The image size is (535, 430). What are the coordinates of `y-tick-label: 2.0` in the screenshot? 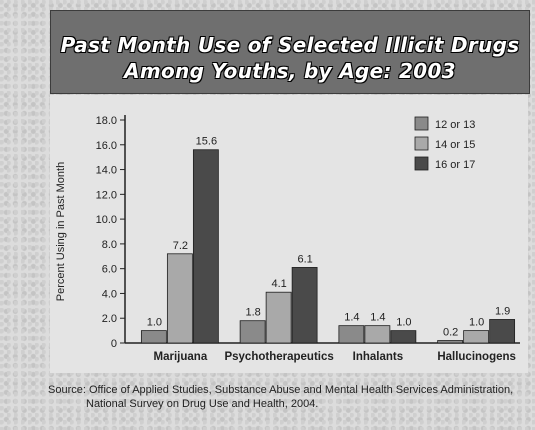 It's located at (109, 319).